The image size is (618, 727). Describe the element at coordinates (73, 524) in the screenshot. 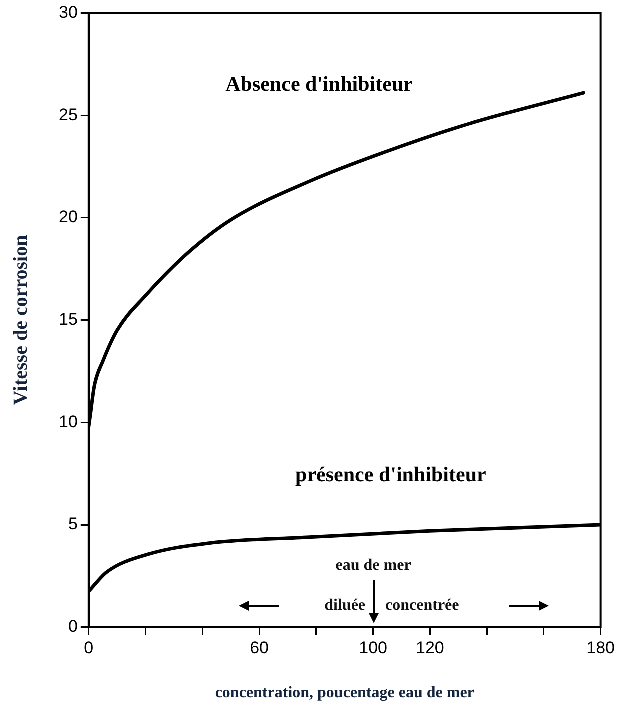

I see `y-tick-label: 5` at that location.